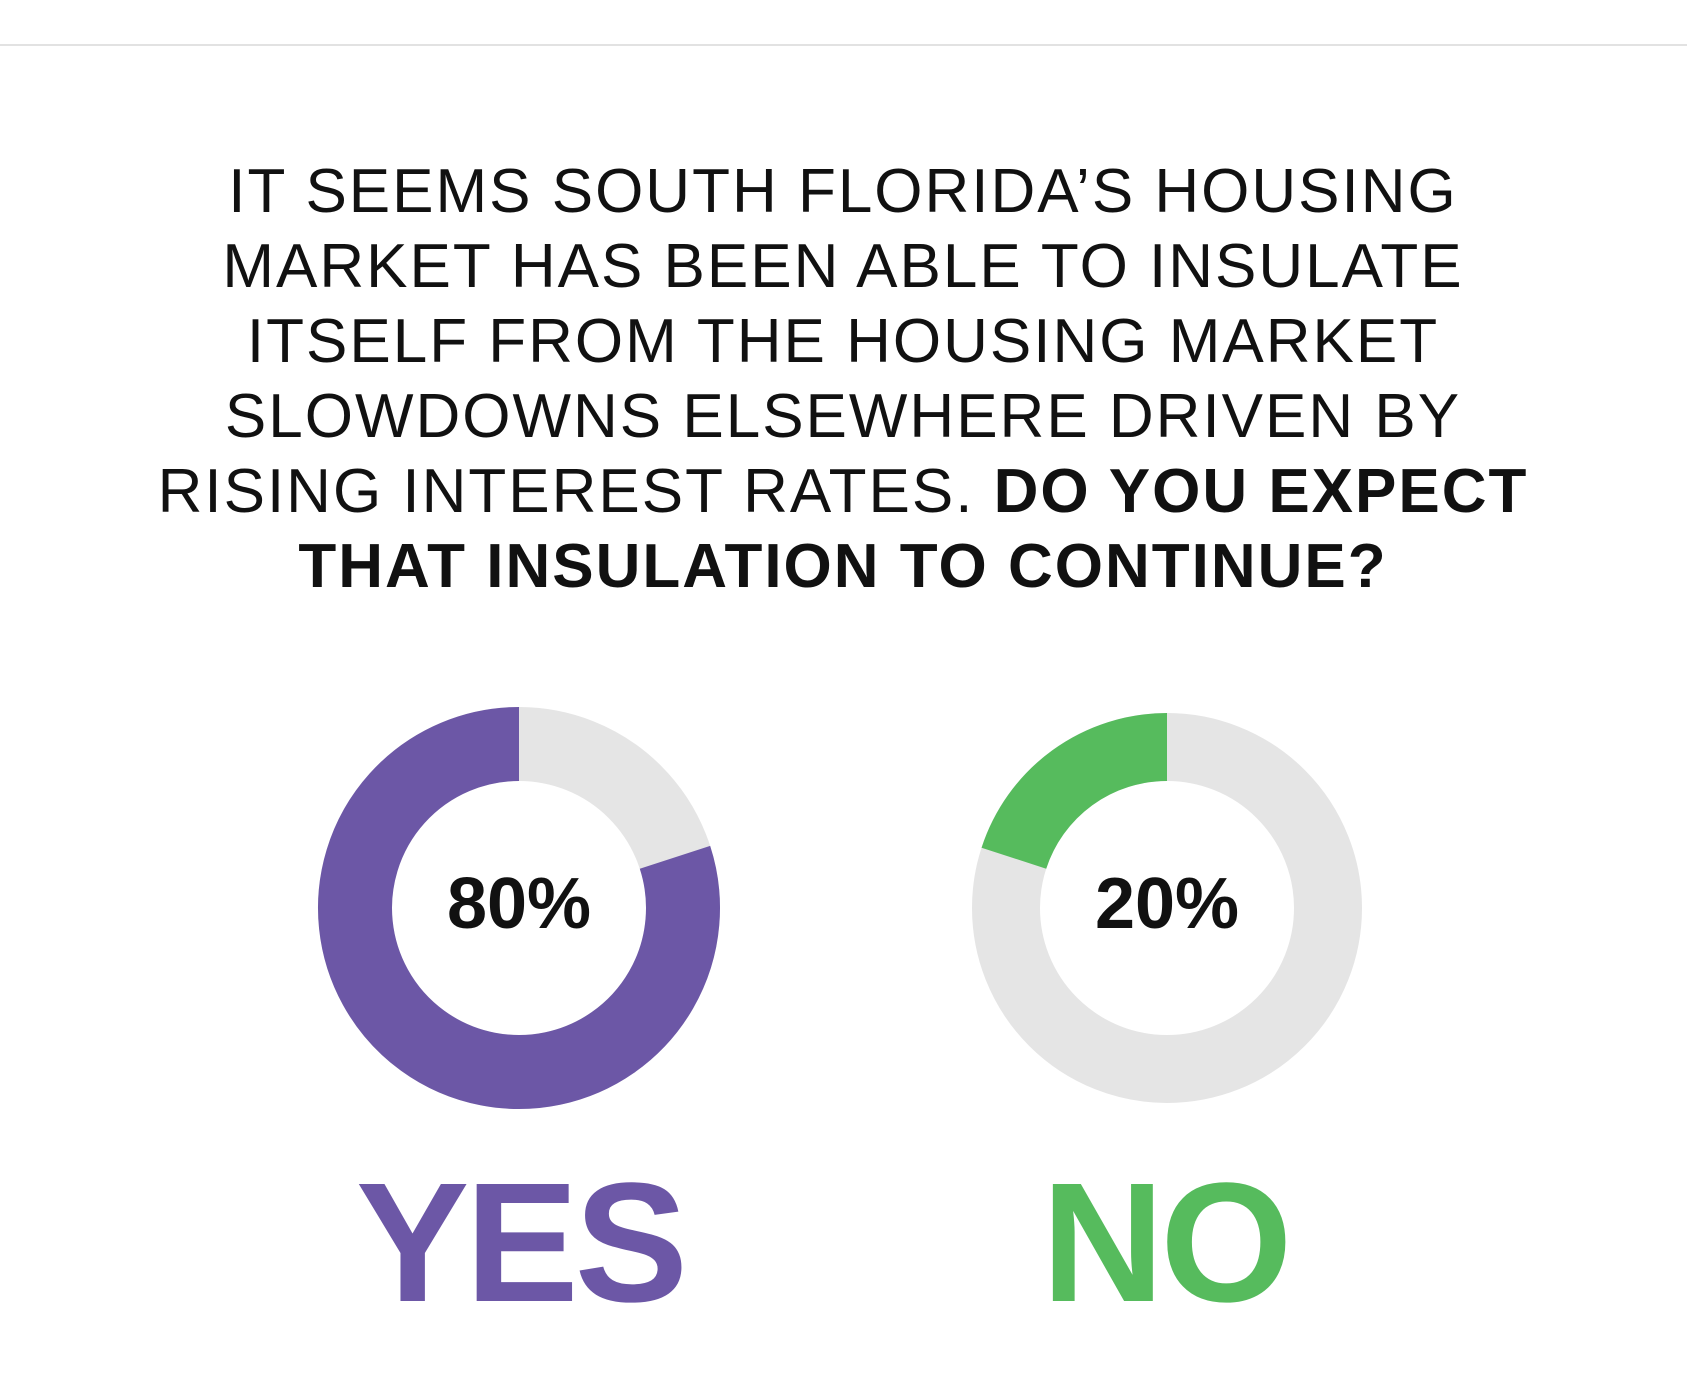 This screenshot has height=1380, width=1687. What do you see at coordinates (519, 904) in the screenshot?
I see `data-label-yes: 80%` at bounding box center [519, 904].